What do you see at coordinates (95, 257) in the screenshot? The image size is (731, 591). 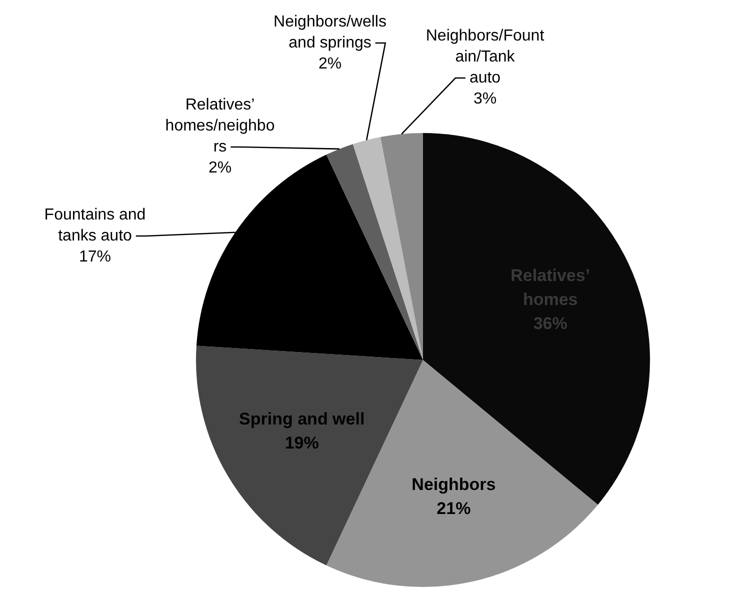 I see `data-label: 17%` at bounding box center [95, 257].